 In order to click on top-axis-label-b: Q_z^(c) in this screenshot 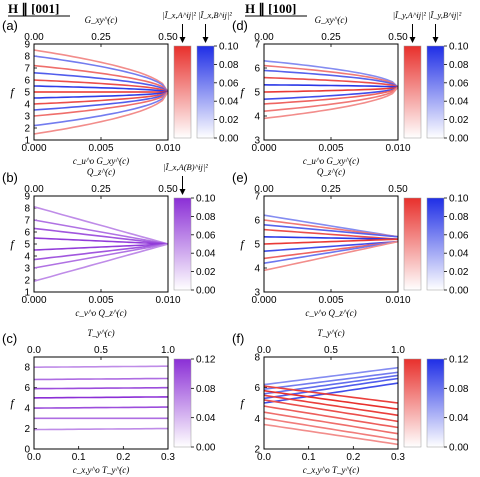, I will do `click(101, 172)`.